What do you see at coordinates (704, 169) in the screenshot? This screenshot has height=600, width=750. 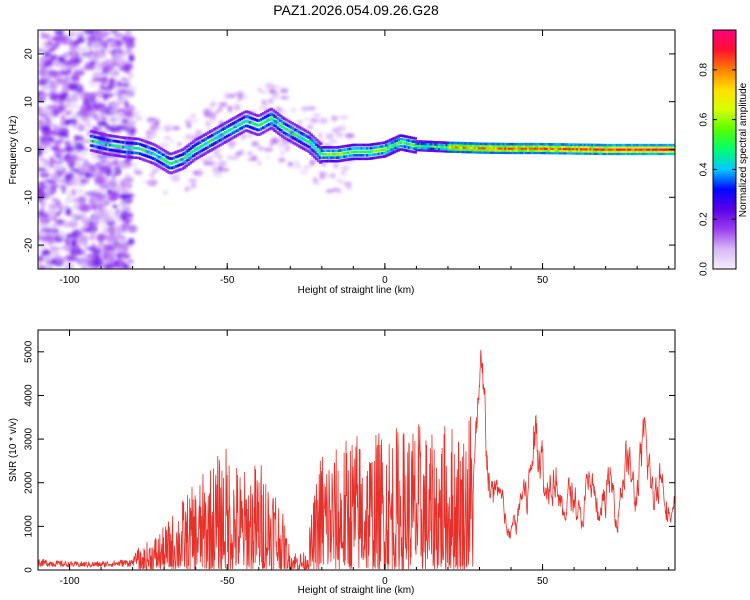 I see `colorbar-tick-label: 0.4` at bounding box center [704, 169].